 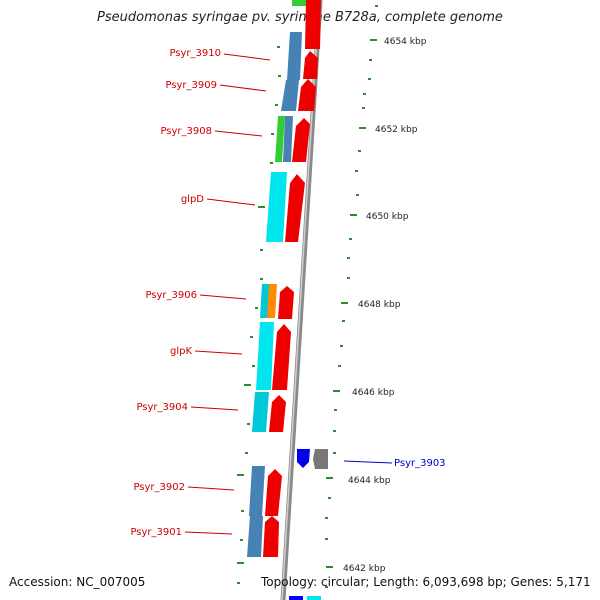 What do you see at coordinates (373, 393) in the screenshot?
I see `kbp-label: 4646 kbp` at bounding box center [373, 393].